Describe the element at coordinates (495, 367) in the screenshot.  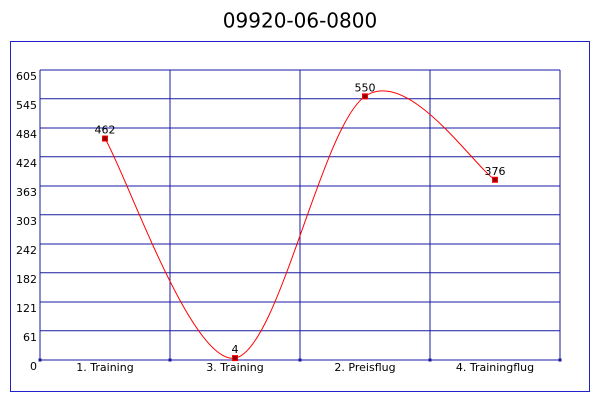
I see `x-tick-label: 4. Trainingflug` at that location.